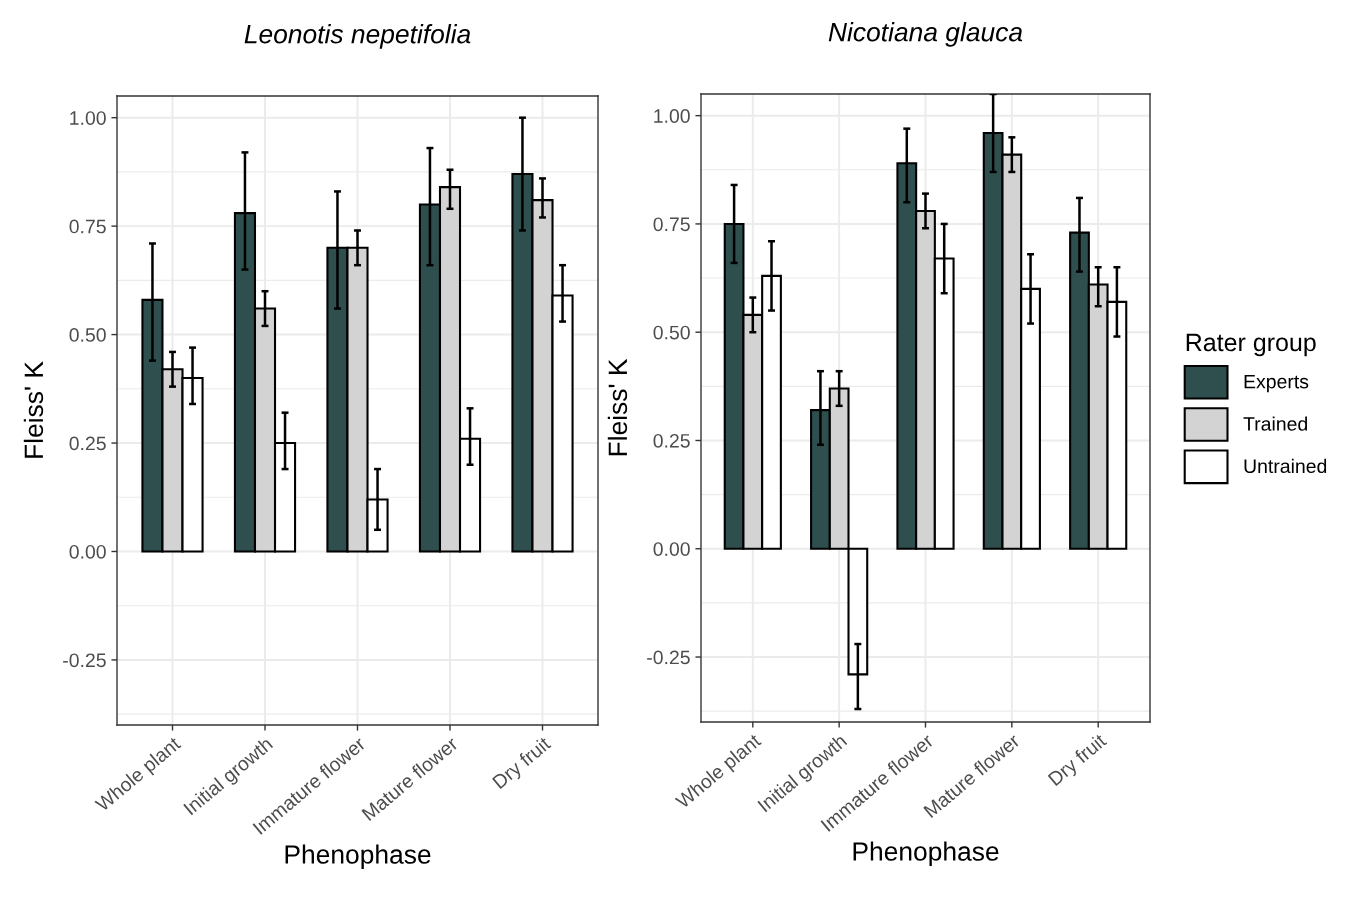 The height and width of the screenshot is (905, 1359). Describe the element at coordinates (1285, 466) in the screenshot. I see `legend-label: Untrained` at that location.